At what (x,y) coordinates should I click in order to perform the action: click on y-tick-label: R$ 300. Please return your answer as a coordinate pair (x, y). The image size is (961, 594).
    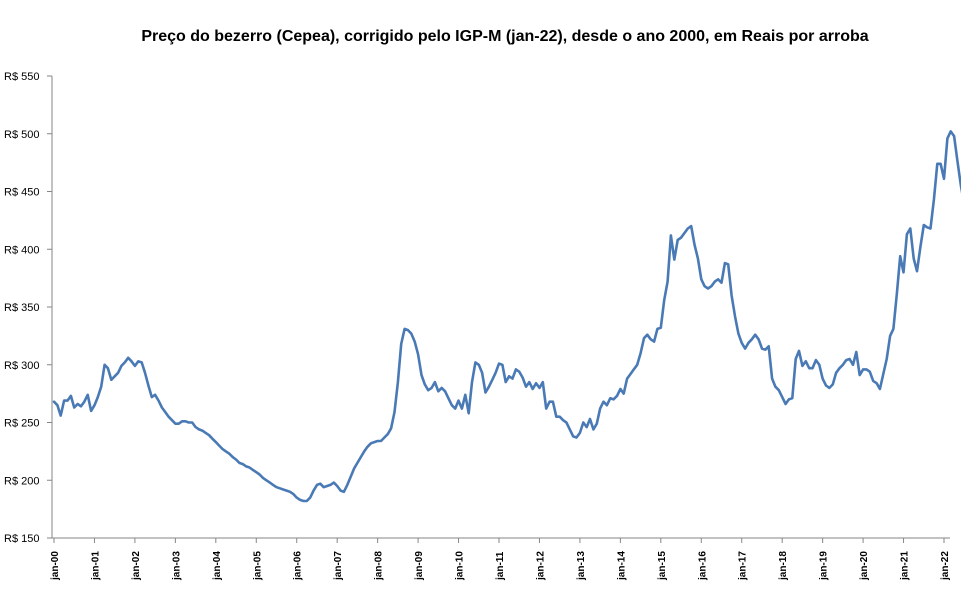
    Looking at the image, I should click on (21, 366).